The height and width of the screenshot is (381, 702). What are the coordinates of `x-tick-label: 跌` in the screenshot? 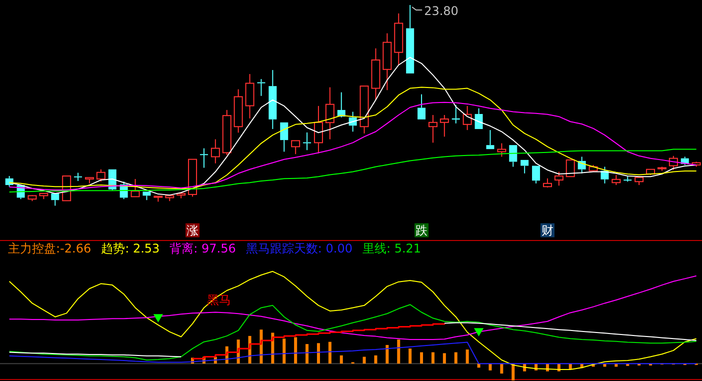 It's located at (422, 230).